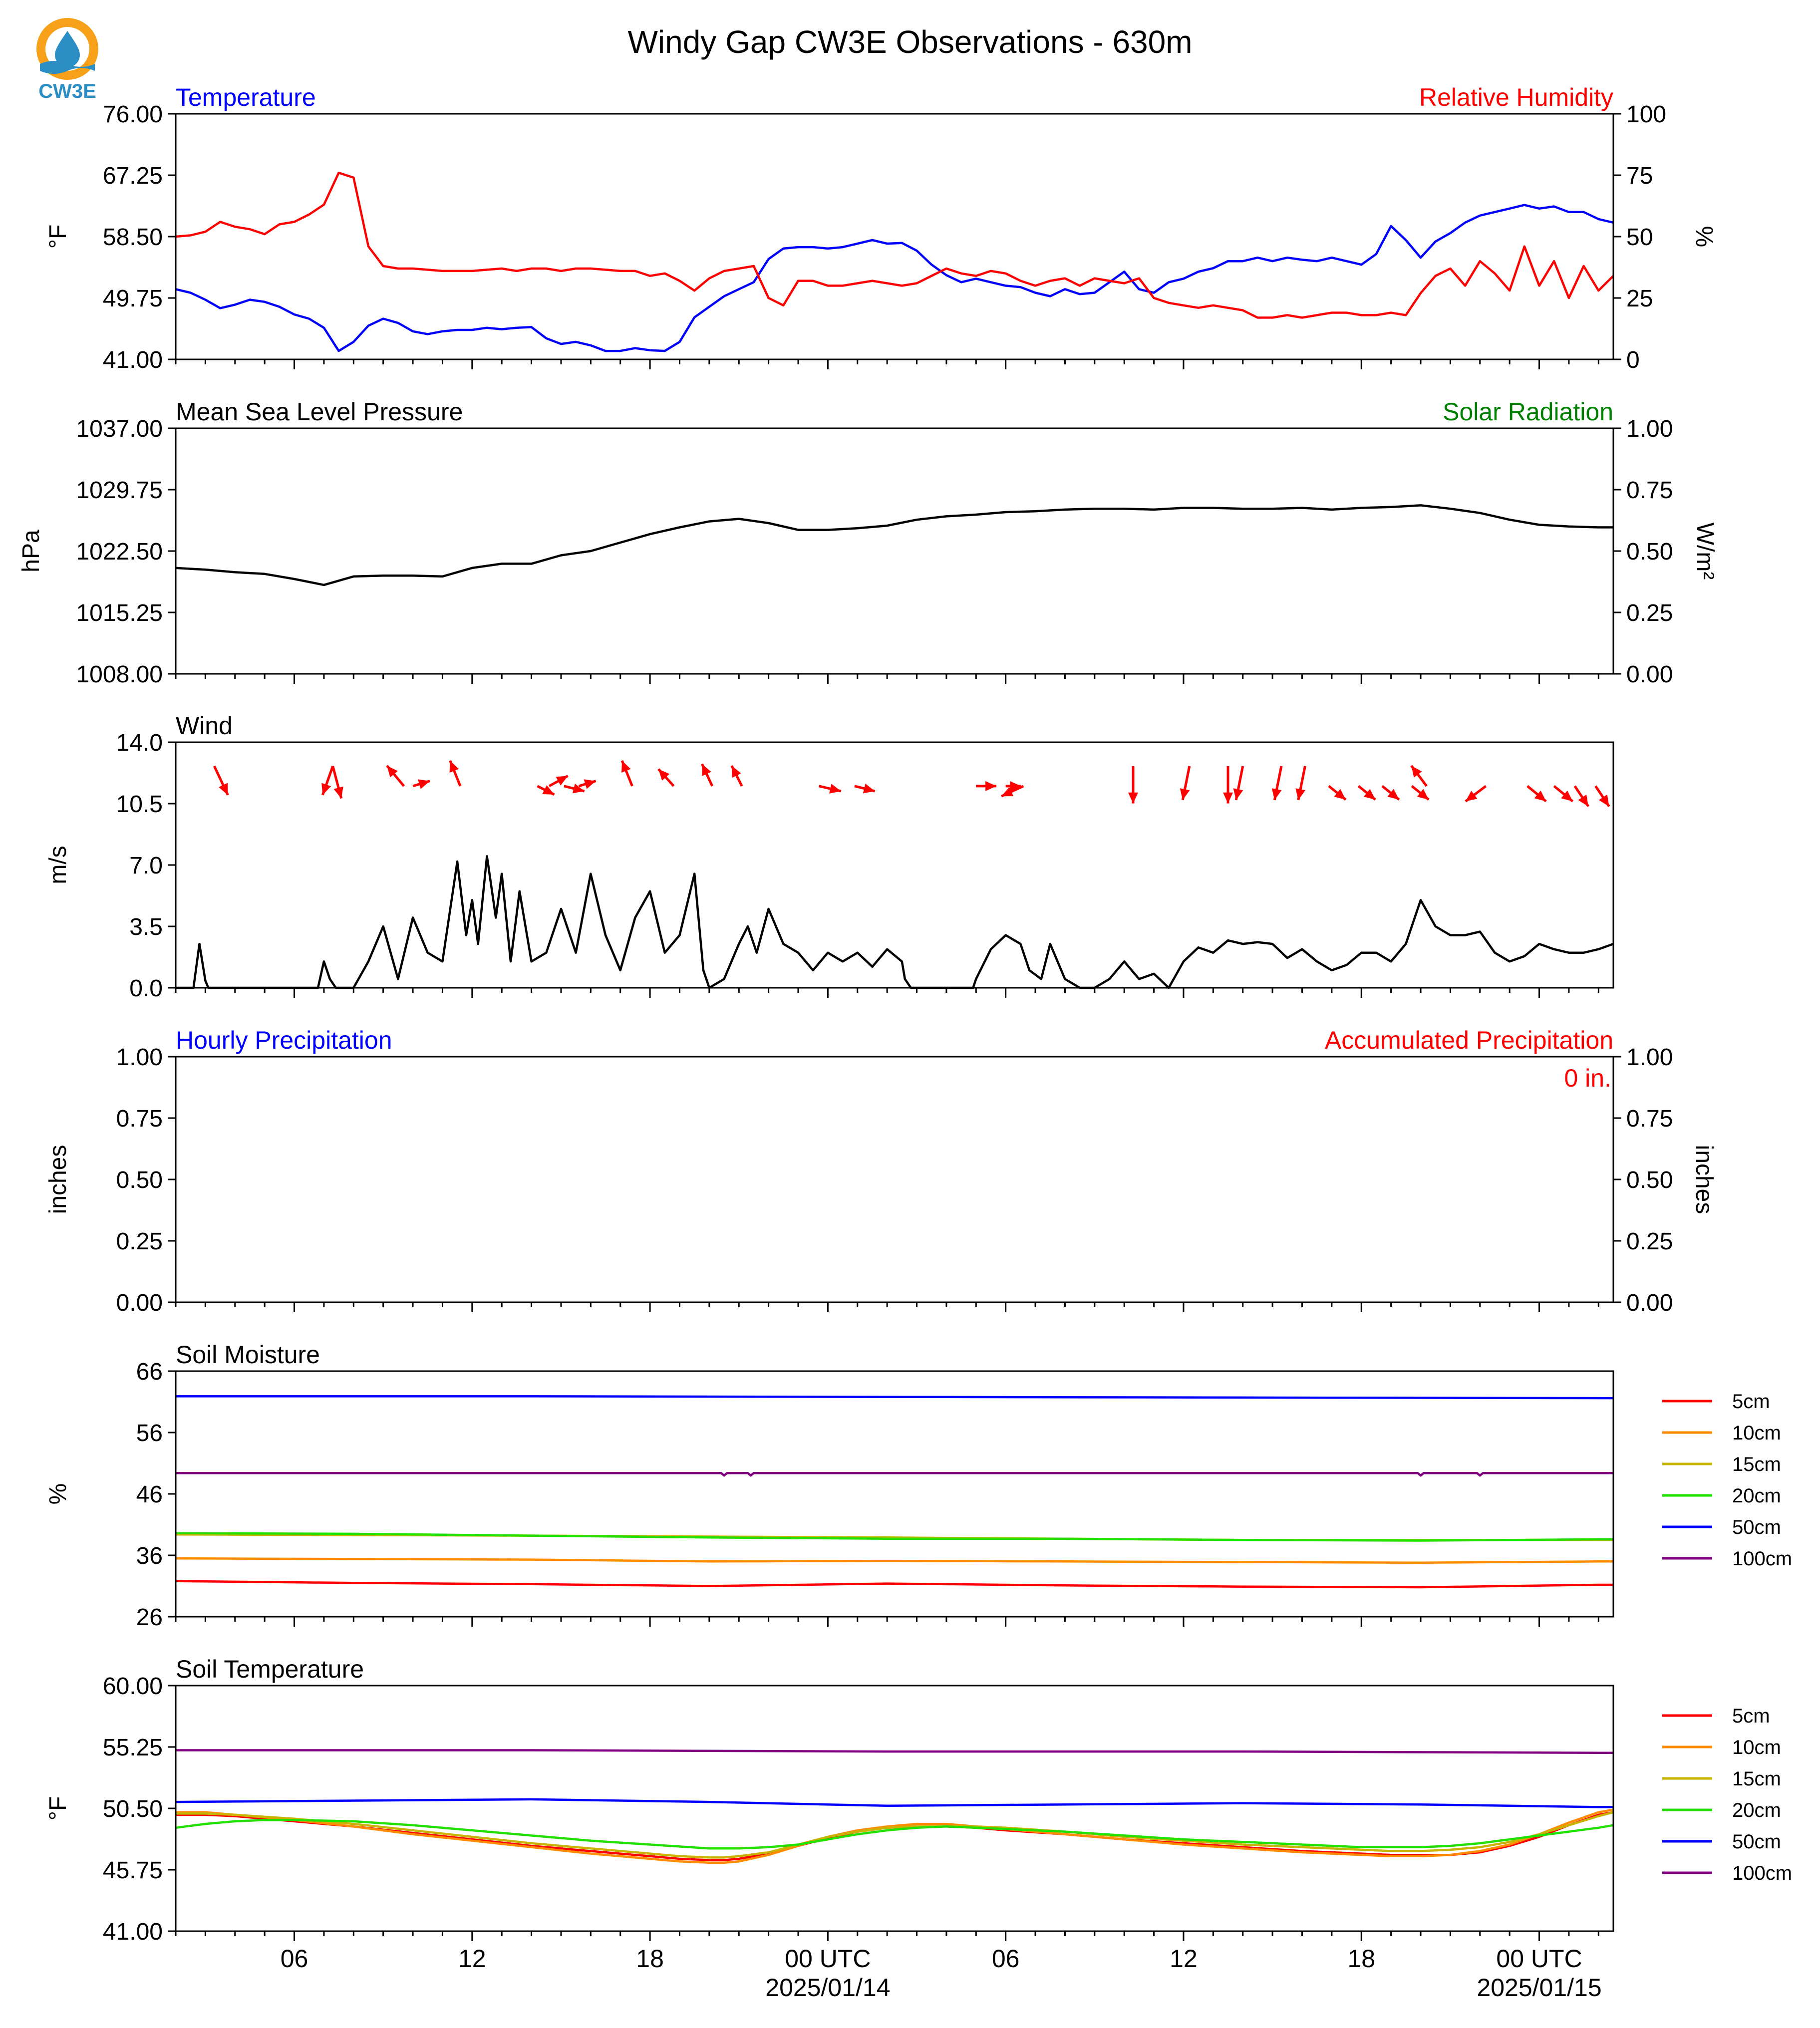 The height and width of the screenshot is (2028, 1820). Describe the element at coordinates (1705, 551) in the screenshot. I see `y2-axis-label: W/m²` at that location.